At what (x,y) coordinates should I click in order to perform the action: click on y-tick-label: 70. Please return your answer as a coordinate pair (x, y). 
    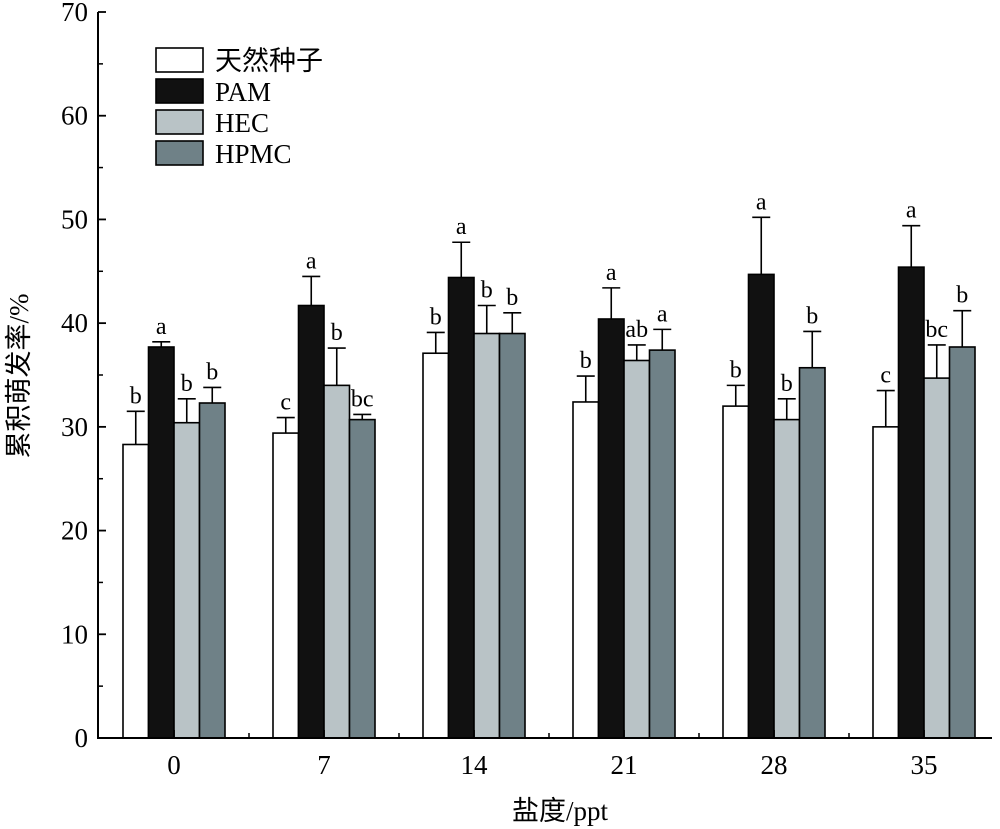
    Looking at the image, I should click on (74, 13).